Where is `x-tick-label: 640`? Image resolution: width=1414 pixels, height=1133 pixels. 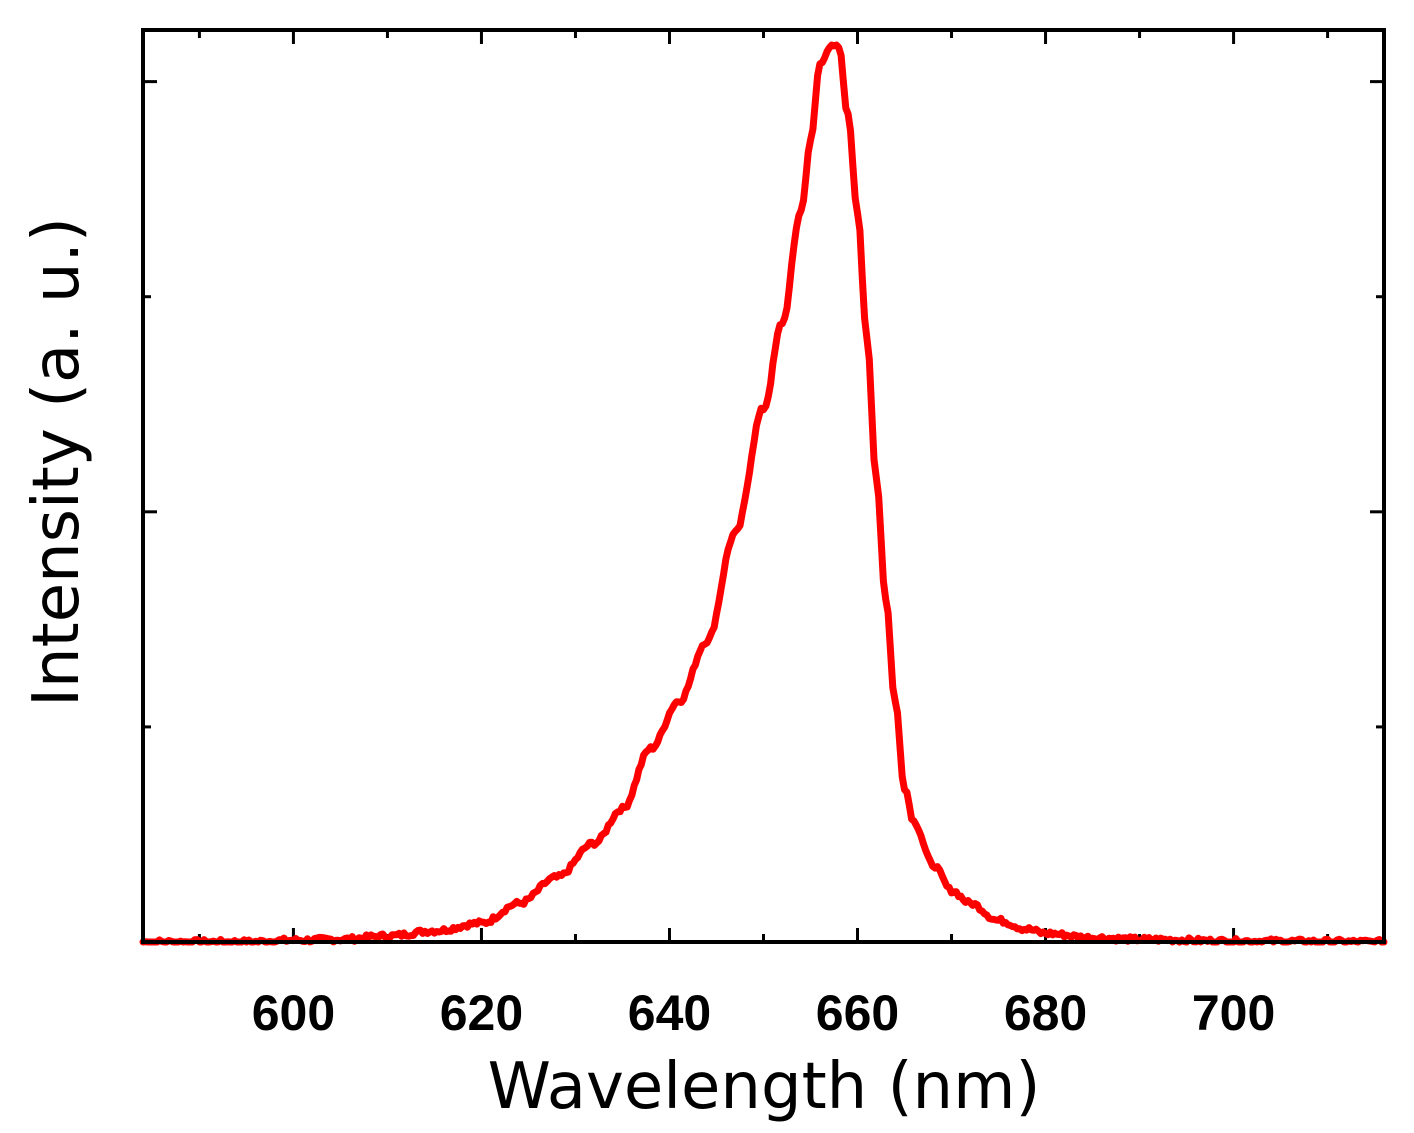 x-tick-label: 640 is located at coordinates (669, 1013).